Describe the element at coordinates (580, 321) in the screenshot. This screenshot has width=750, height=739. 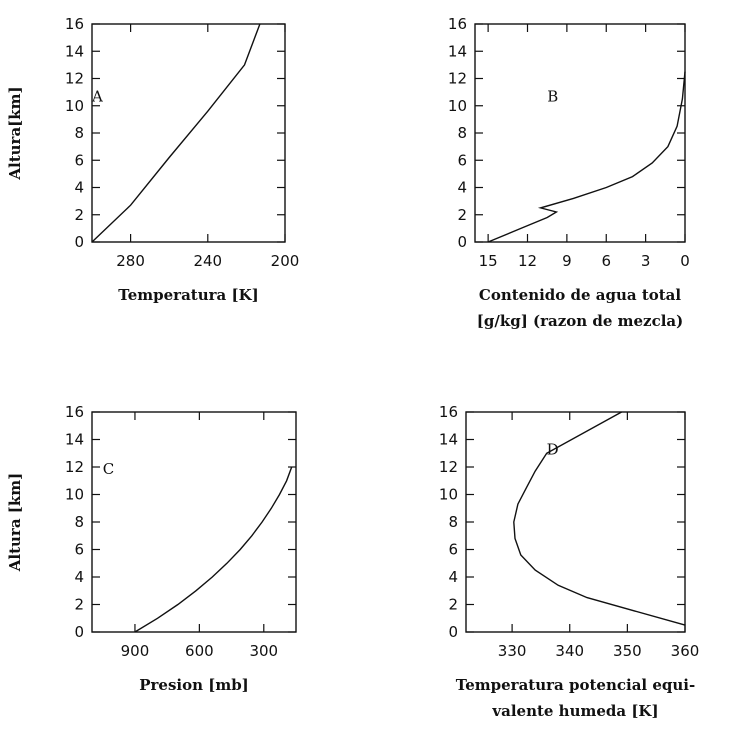
I see `x-axis-label: [g/kg] (razon de mezcla)` at that location.